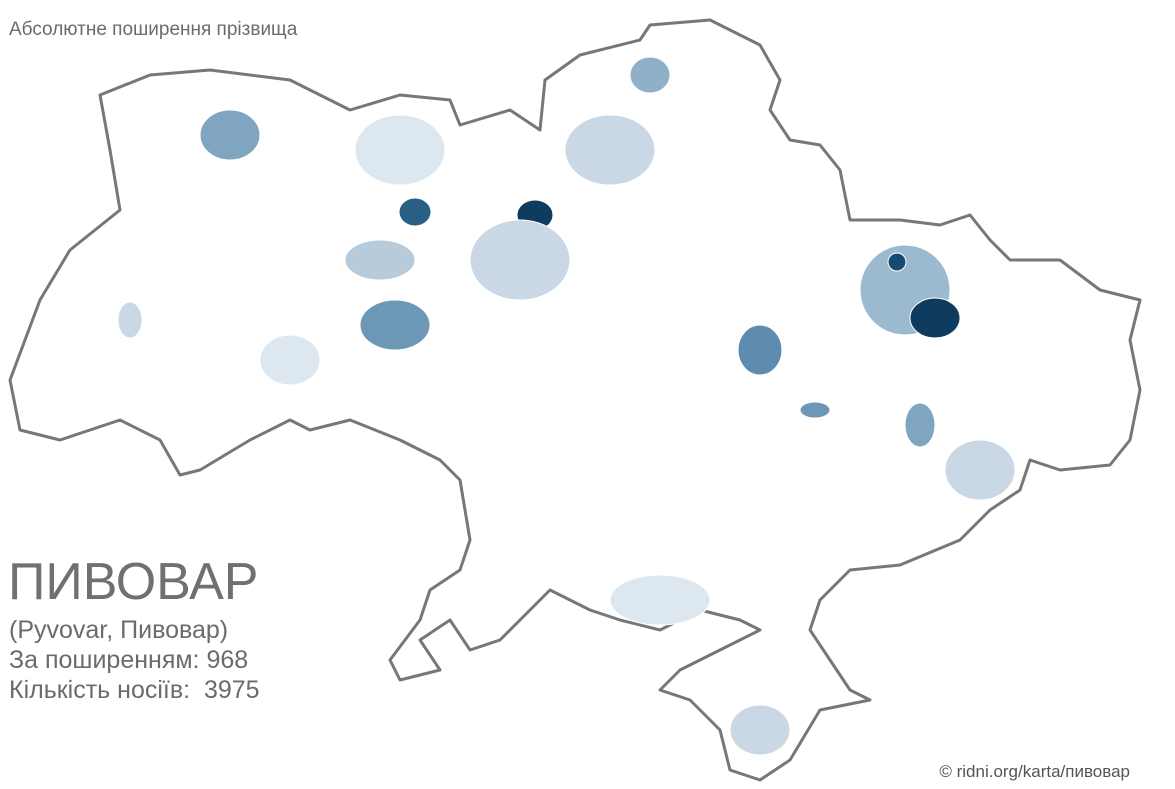 The width and height of the screenshot is (1175, 789). What do you see at coordinates (153, 29) in the screenshot?
I see `map-title: Абсолютне поширення прізвища` at bounding box center [153, 29].